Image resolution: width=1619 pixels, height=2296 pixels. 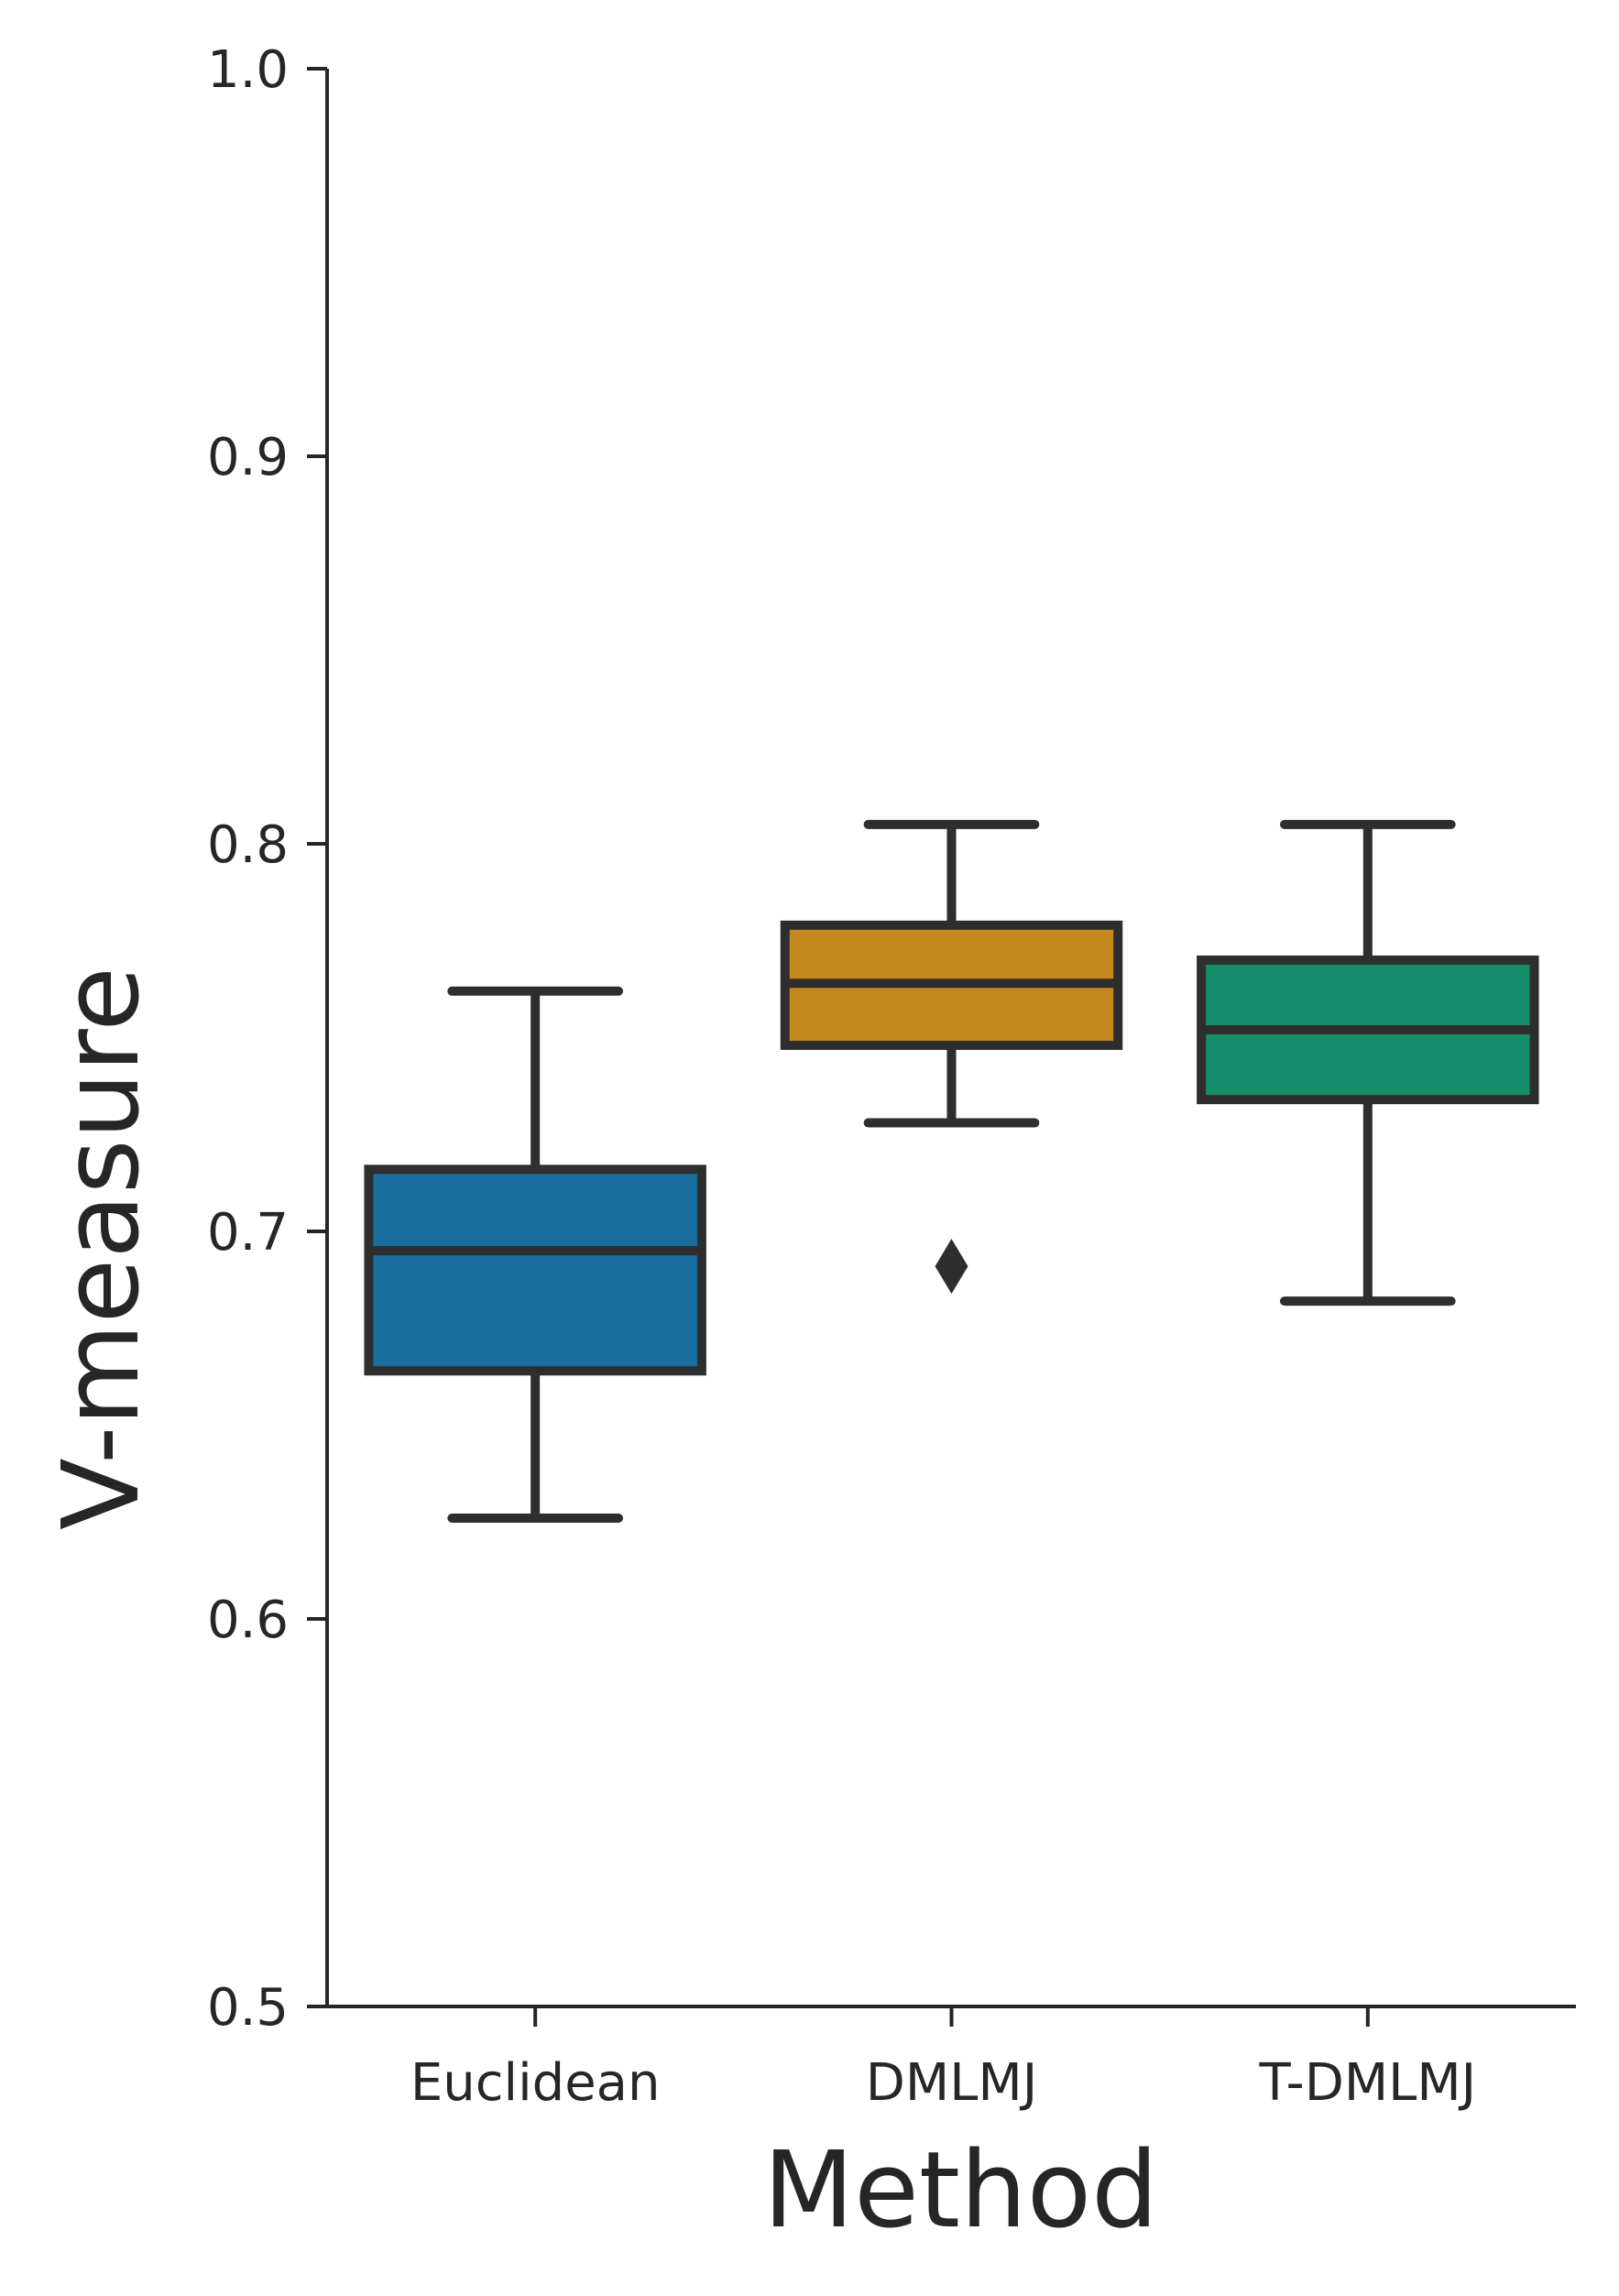 I want to click on box-dmlmj, so click(x=951, y=1057).